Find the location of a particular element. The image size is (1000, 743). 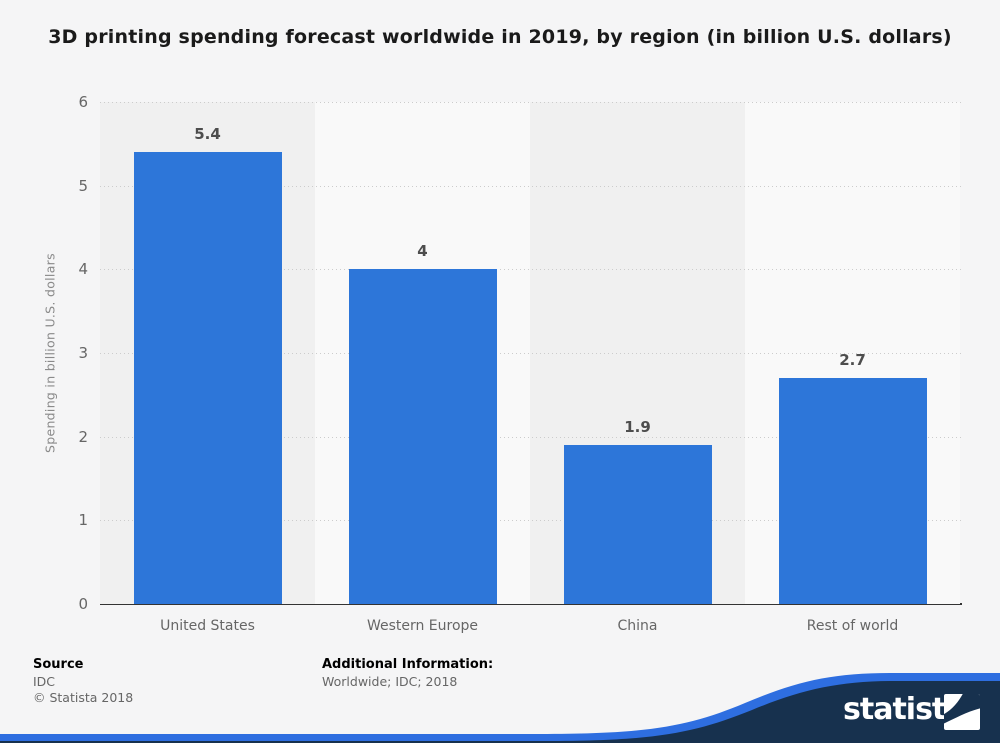

value-label-rest-of-world: 2.7 is located at coordinates (852, 360).